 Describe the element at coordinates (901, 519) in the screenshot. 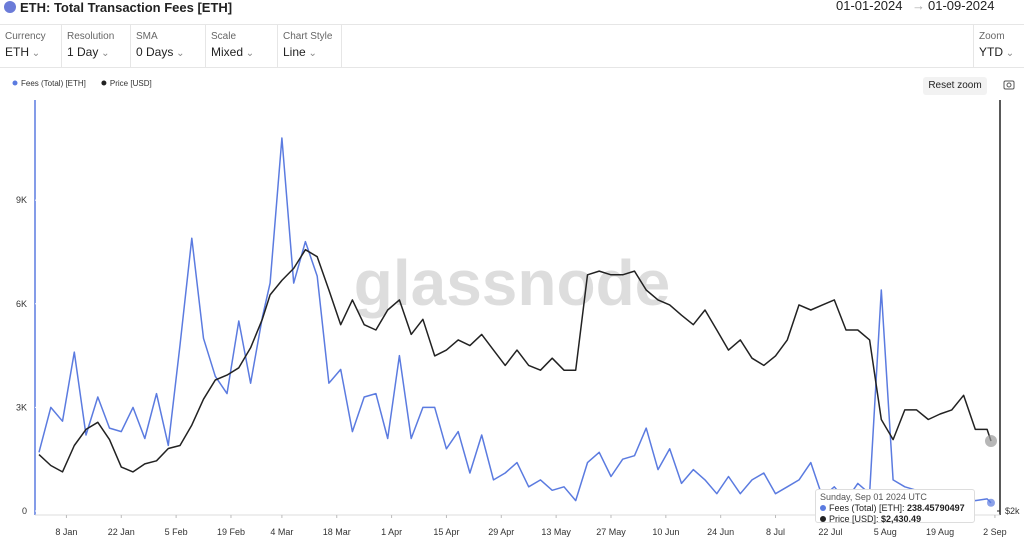

I see `tooltip-value: $2,430.49` at that location.